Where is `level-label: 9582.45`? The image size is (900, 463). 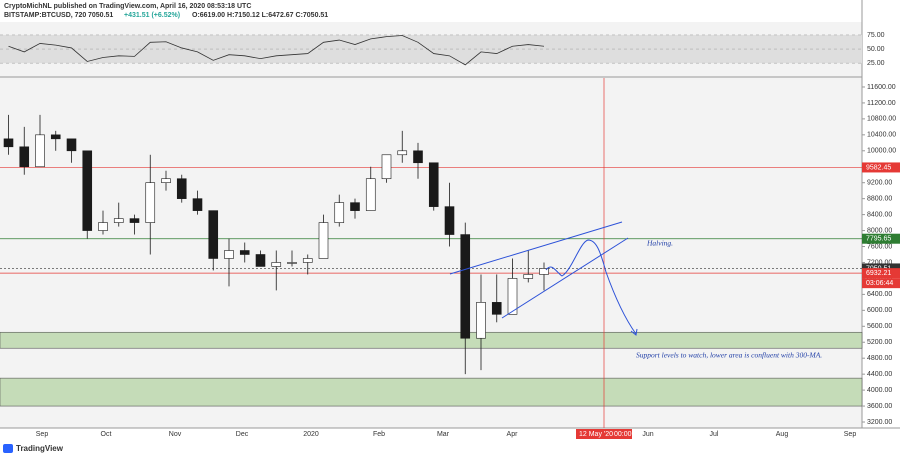
level-label: 9582.45 is located at coordinates (878, 167).